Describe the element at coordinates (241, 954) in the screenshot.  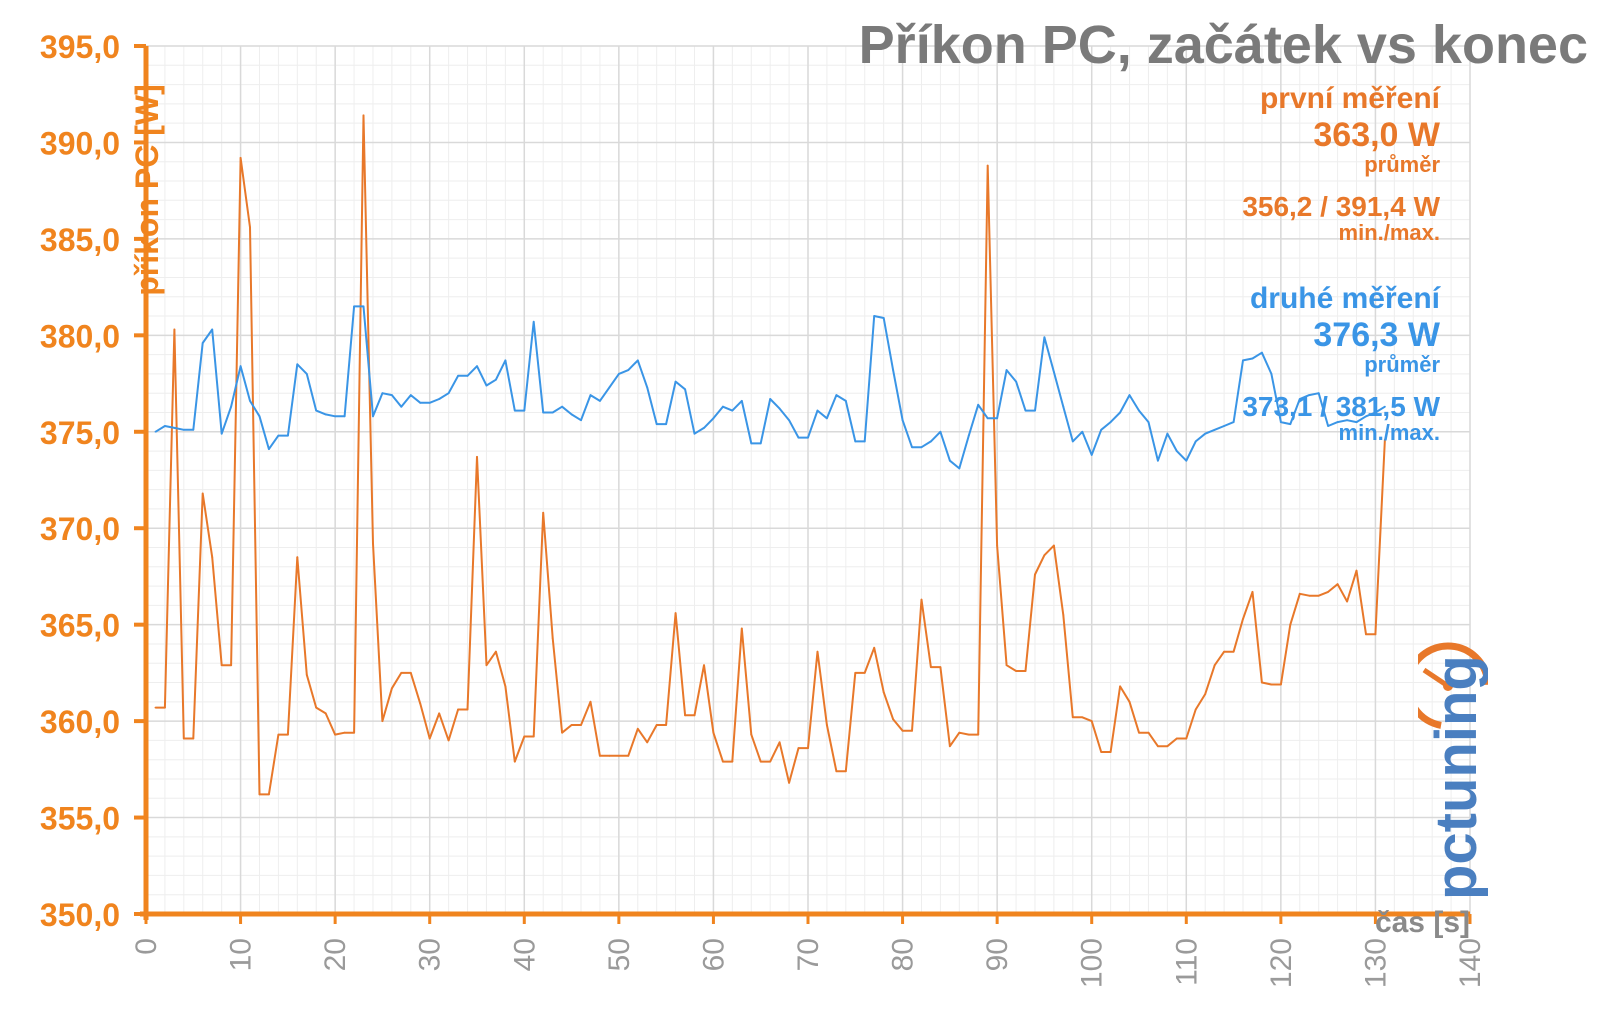
I see `x-tick-label: 10` at that location.